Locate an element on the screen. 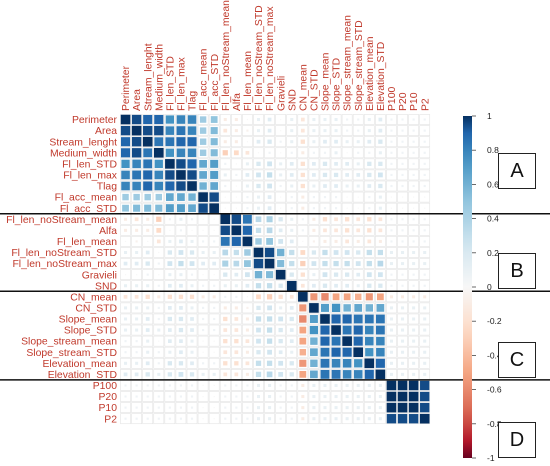 Image resolution: width=550 pixels, height=466 pixels. colorbar-tick-label: 0.2 is located at coordinates (493, 253).